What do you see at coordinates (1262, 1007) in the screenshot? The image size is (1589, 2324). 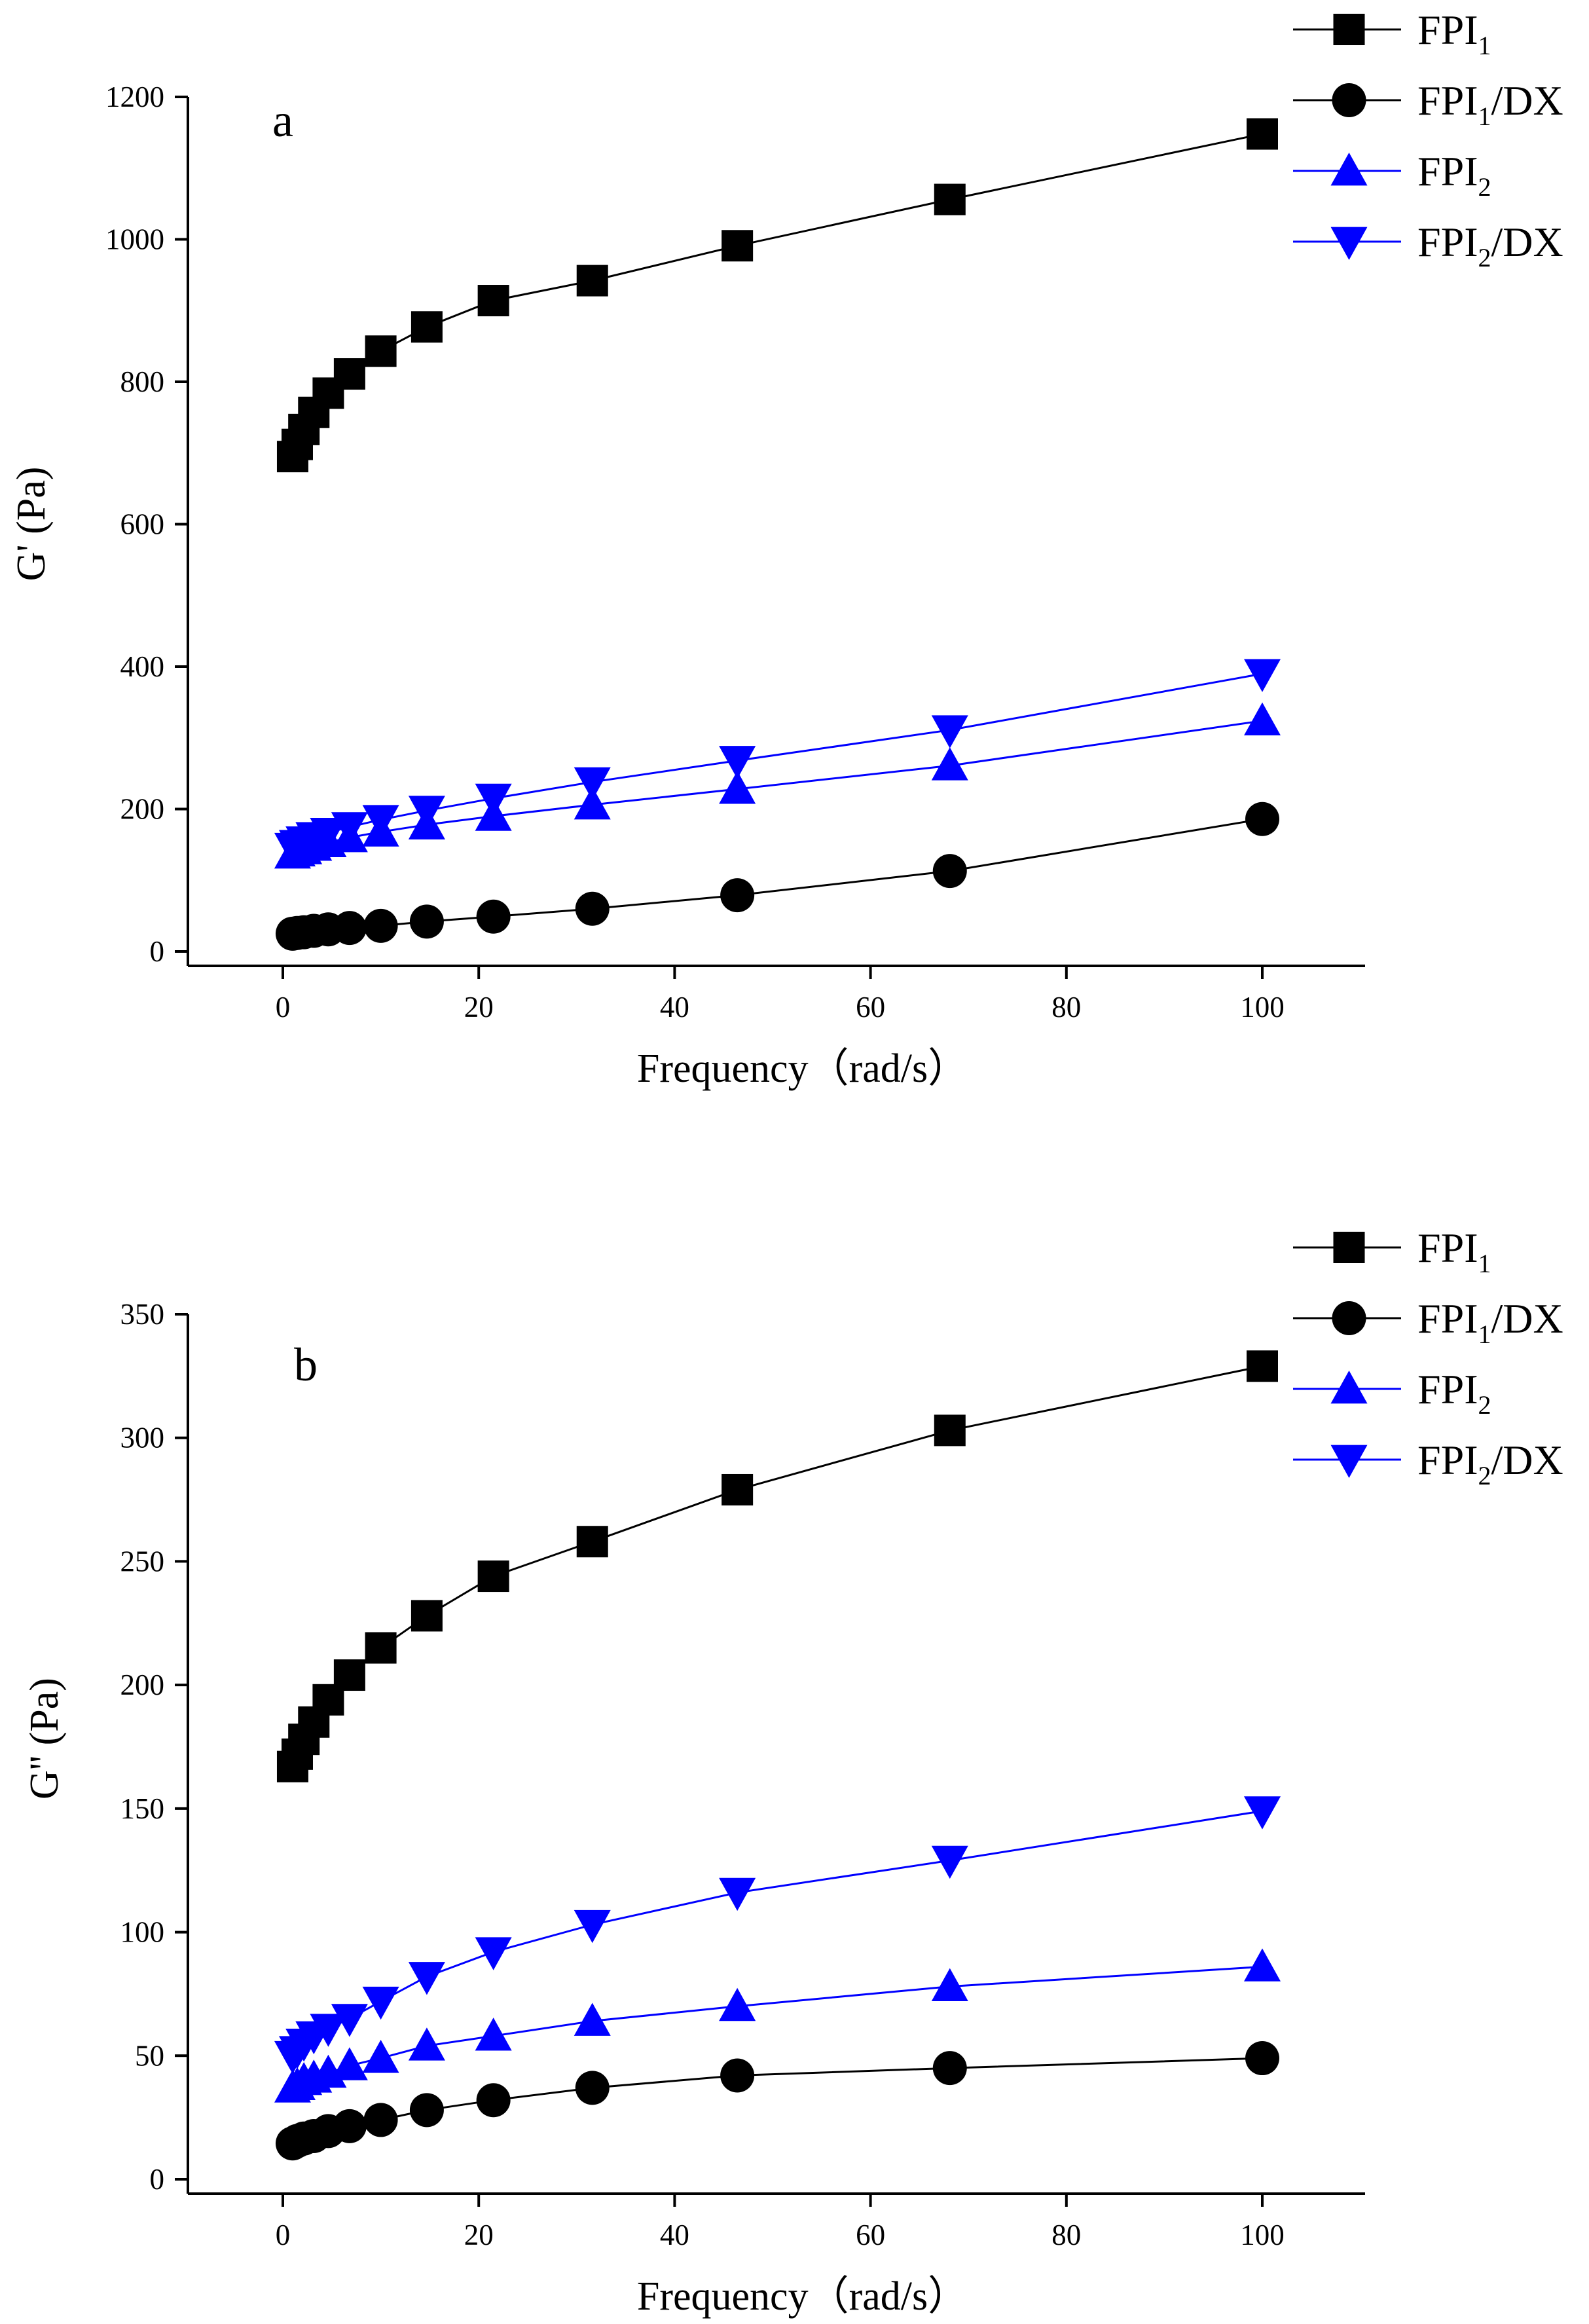 I see `x-tick-label: 100` at bounding box center [1262, 1007].